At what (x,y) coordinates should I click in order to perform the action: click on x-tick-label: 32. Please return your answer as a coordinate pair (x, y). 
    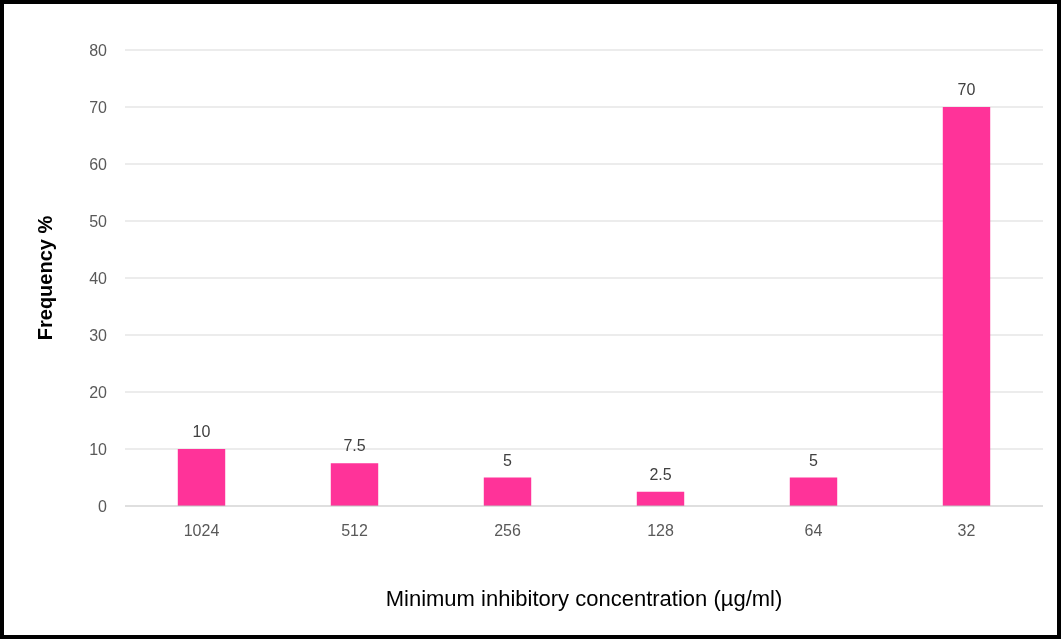
    Looking at the image, I should click on (966, 530).